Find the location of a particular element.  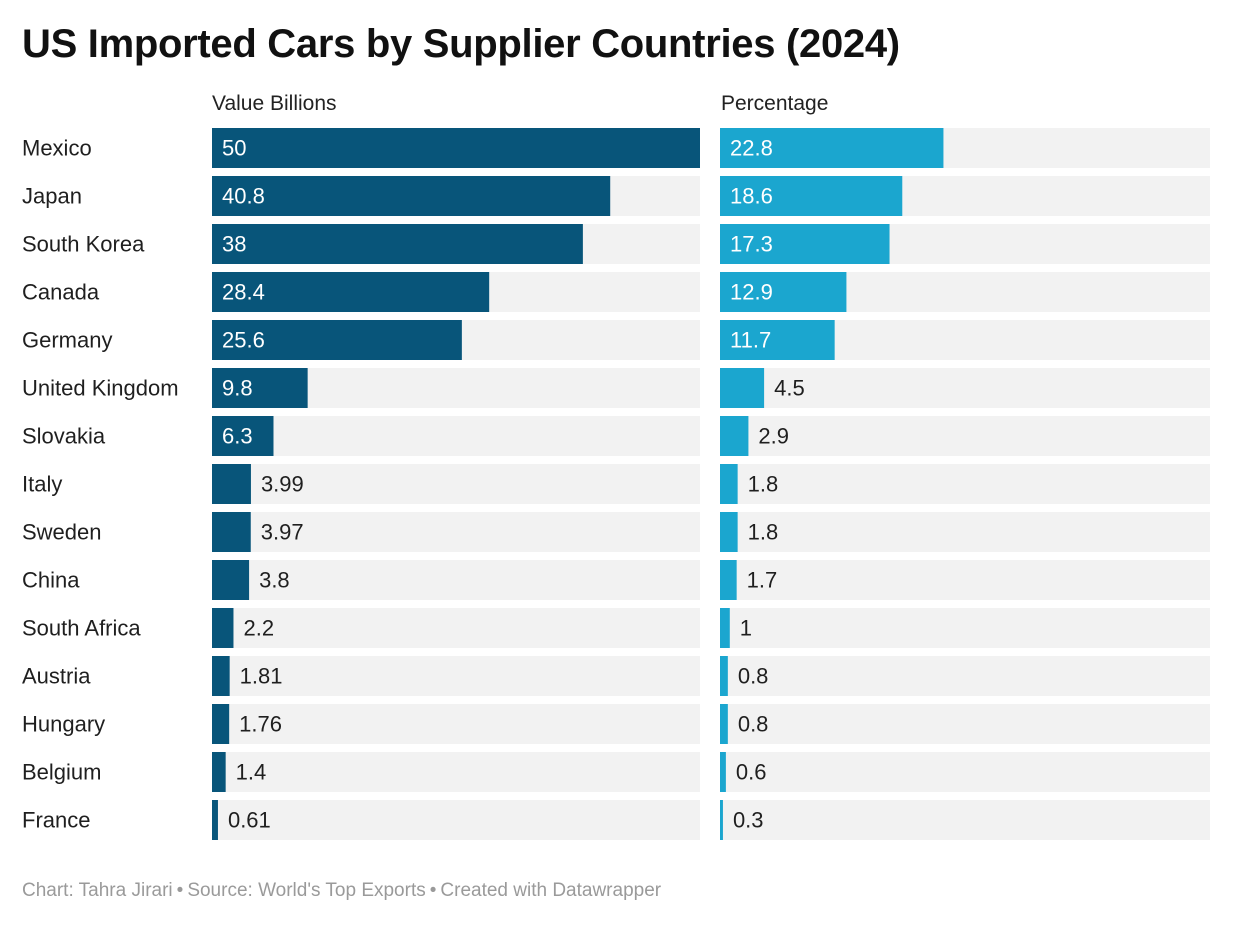

percentage-data-label: 1.7 is located at coordinates (762, 580).